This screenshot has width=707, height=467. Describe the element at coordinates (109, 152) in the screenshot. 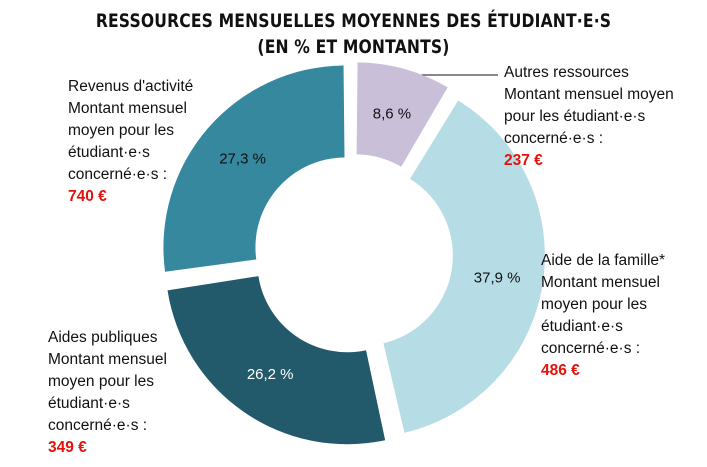

I see `label-revenus-line4: étudiant·e·s` at that location.